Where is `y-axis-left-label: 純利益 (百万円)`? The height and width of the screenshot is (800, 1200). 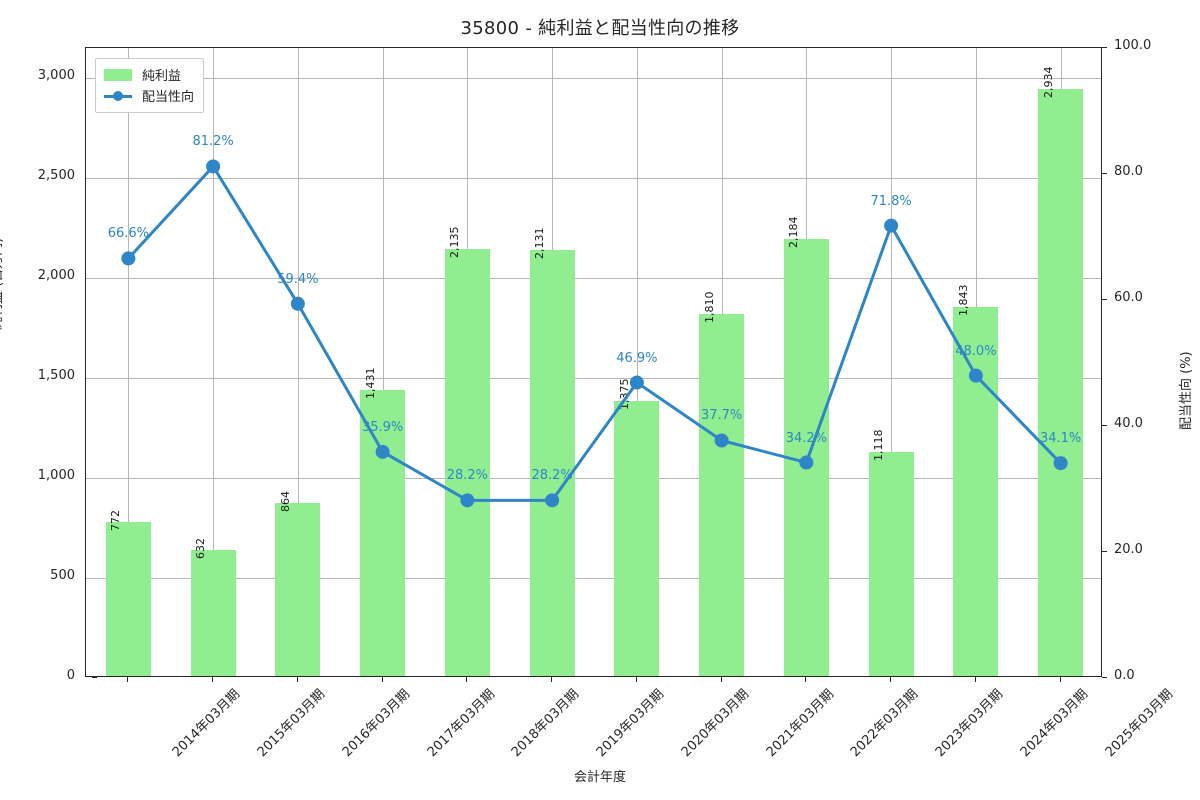 y-axis-left-label: 純利益 (百万円) is located at coordinates (2, 283).